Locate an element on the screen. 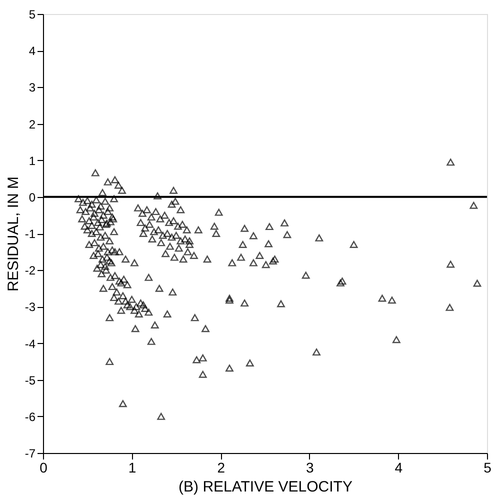 Image resolution: width=503 pixels, height=499 pixels. x-tick-label: 5 is located at coordinates (488, 468).